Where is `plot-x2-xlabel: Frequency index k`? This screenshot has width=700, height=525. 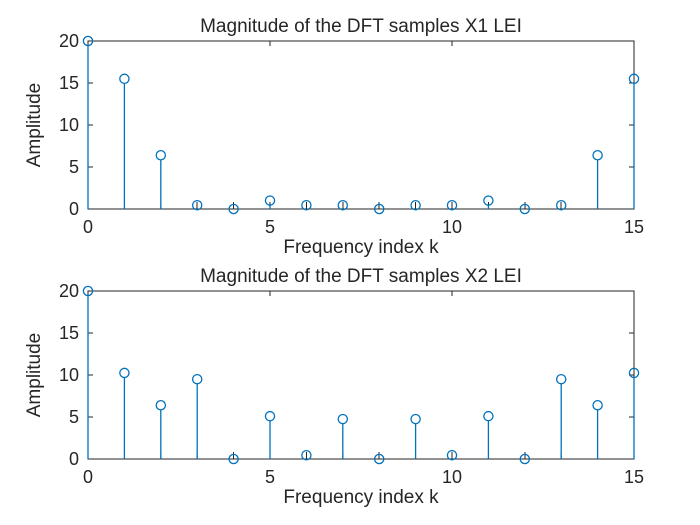
plot-x2-xlabel: Frequency index k is located at coordinates (361, 497).